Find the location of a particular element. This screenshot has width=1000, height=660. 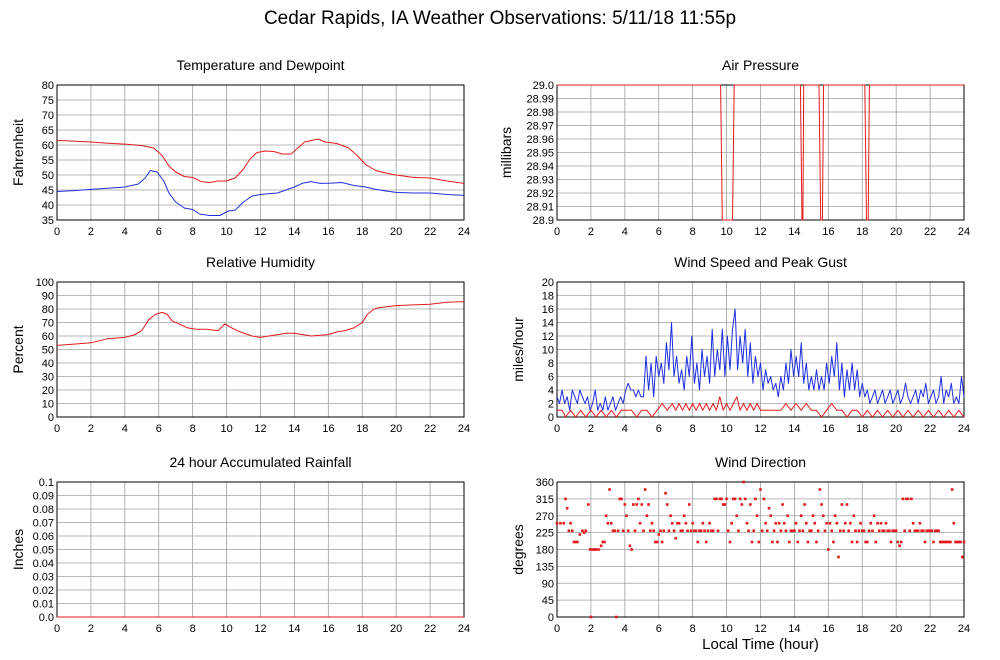

y-tick-label: 4 is located at coordinates (551, 391).